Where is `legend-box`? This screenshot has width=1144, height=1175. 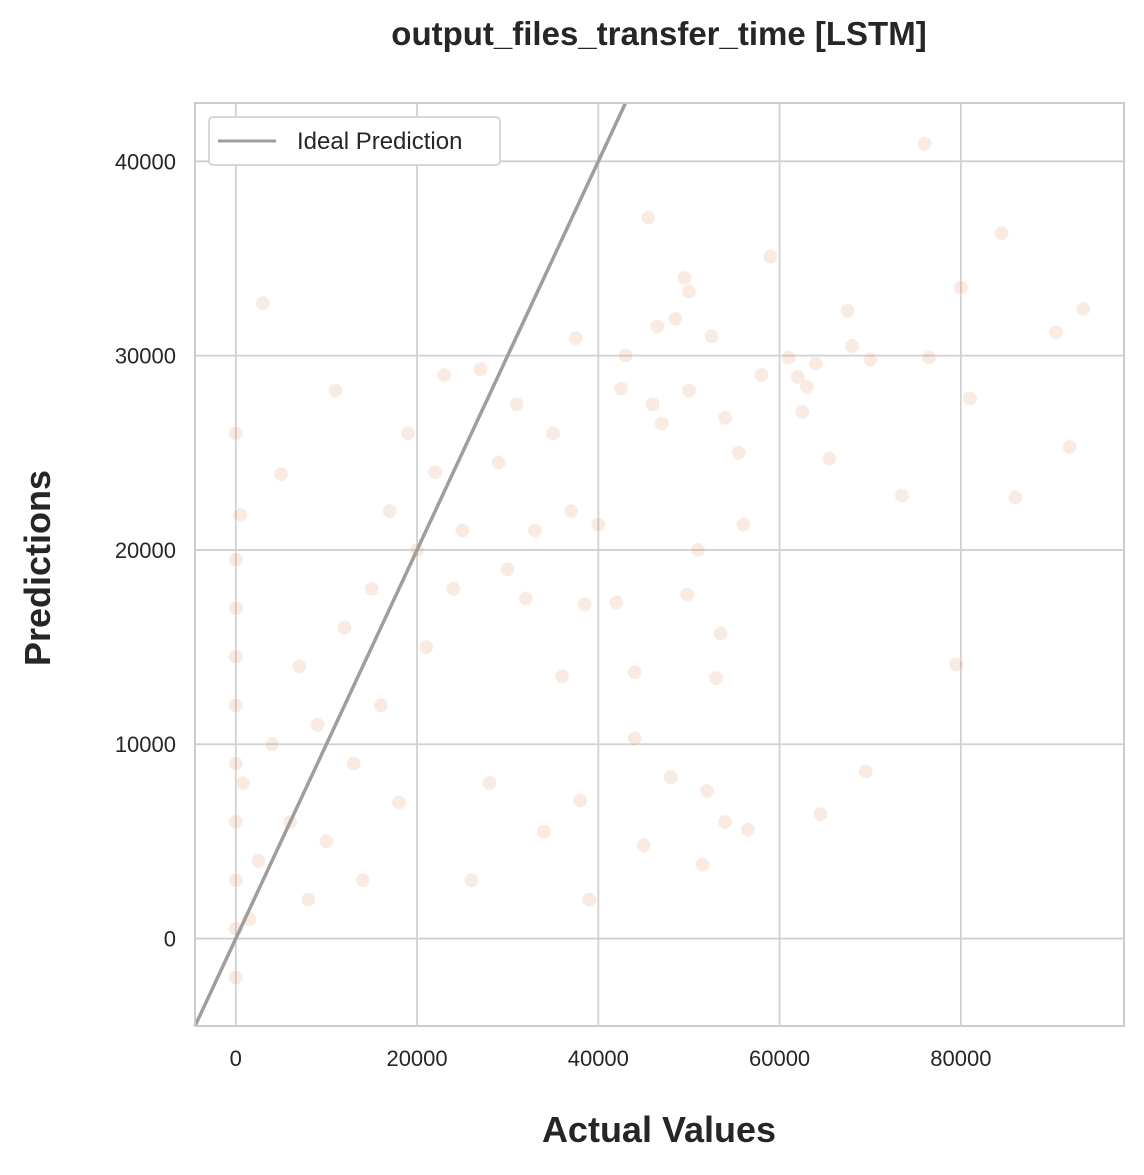
legend-box is located at coordinates (354, 141).